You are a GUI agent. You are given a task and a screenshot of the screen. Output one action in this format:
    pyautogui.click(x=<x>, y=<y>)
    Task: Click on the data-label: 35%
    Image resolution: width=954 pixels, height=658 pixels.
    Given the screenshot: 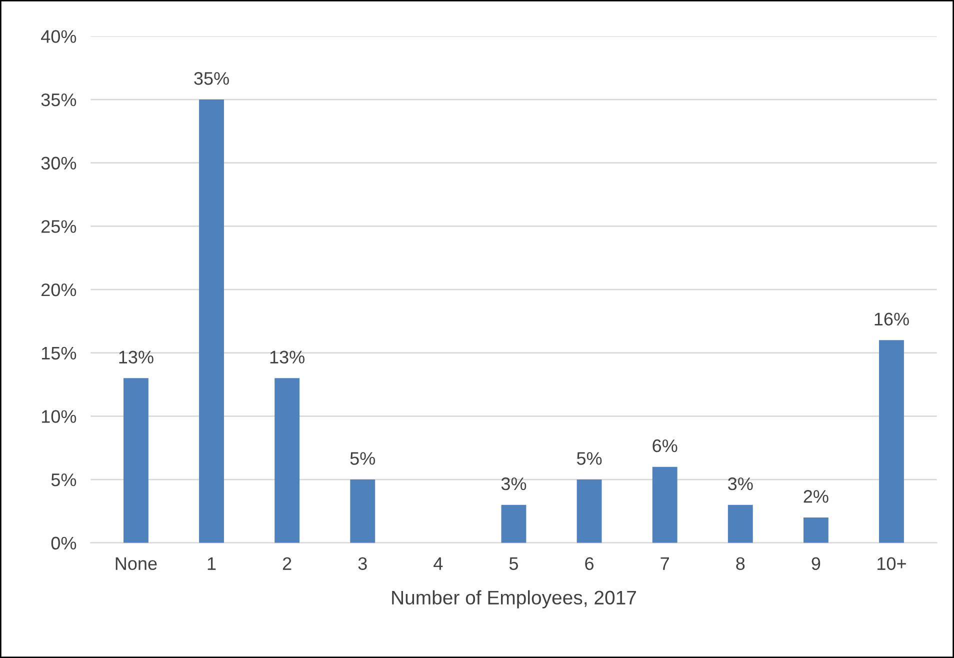 What is the action you would take?
    pyautogui.click(x=211, y=78)
    